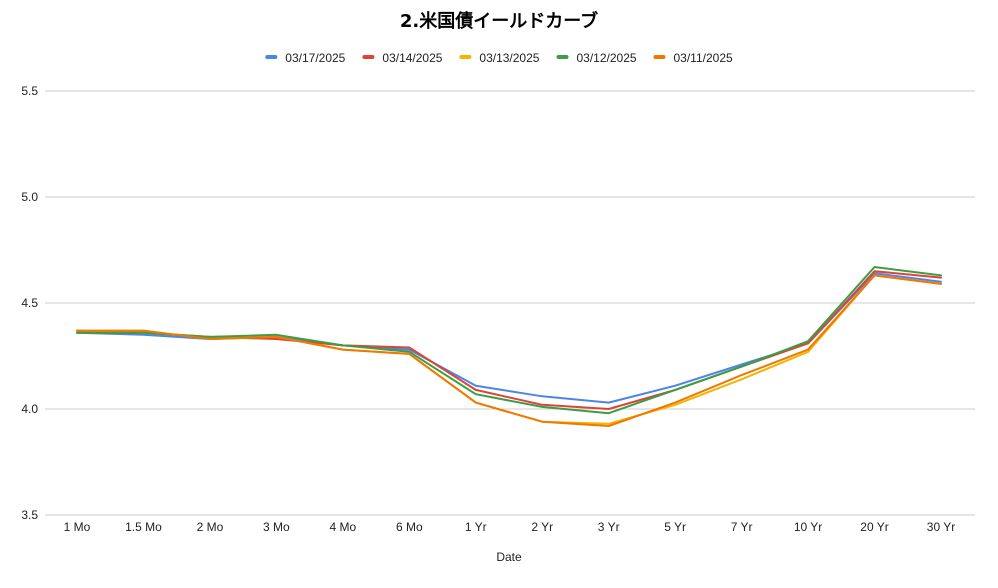  Describe the element at coordinates (499, 21) in the screenshot. I see `chart-title: 2.米国債イールドカーブ` at that location.